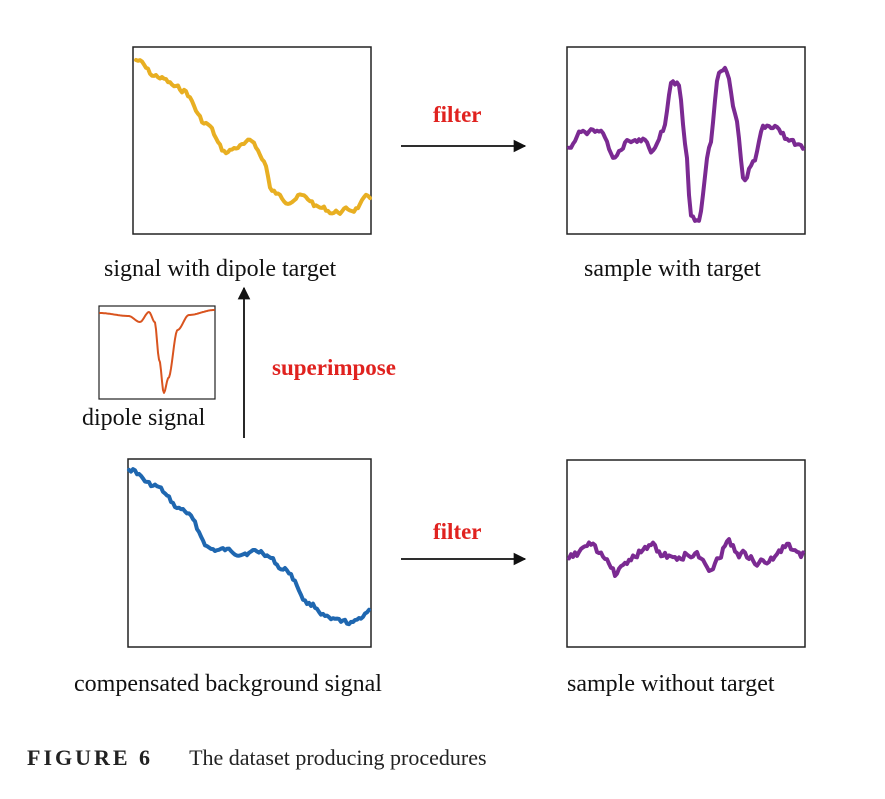 This screenshot has width=885, height=799. I want to click on panel-sample-without-target, so click(686, 553).